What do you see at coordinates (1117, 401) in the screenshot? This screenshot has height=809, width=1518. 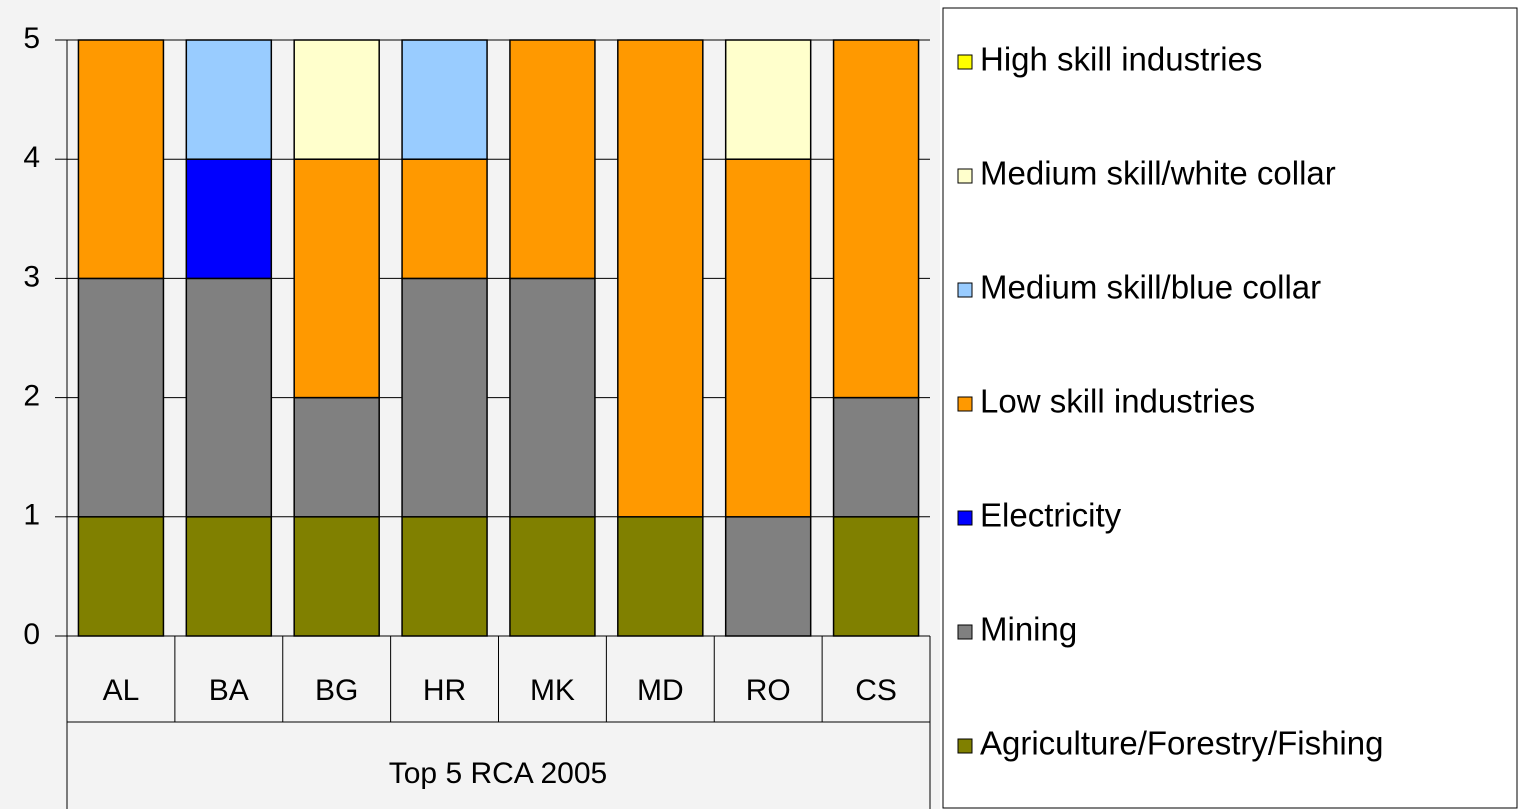 I see `legend-label: Low skill industries` at bounding box center [1117, 401].